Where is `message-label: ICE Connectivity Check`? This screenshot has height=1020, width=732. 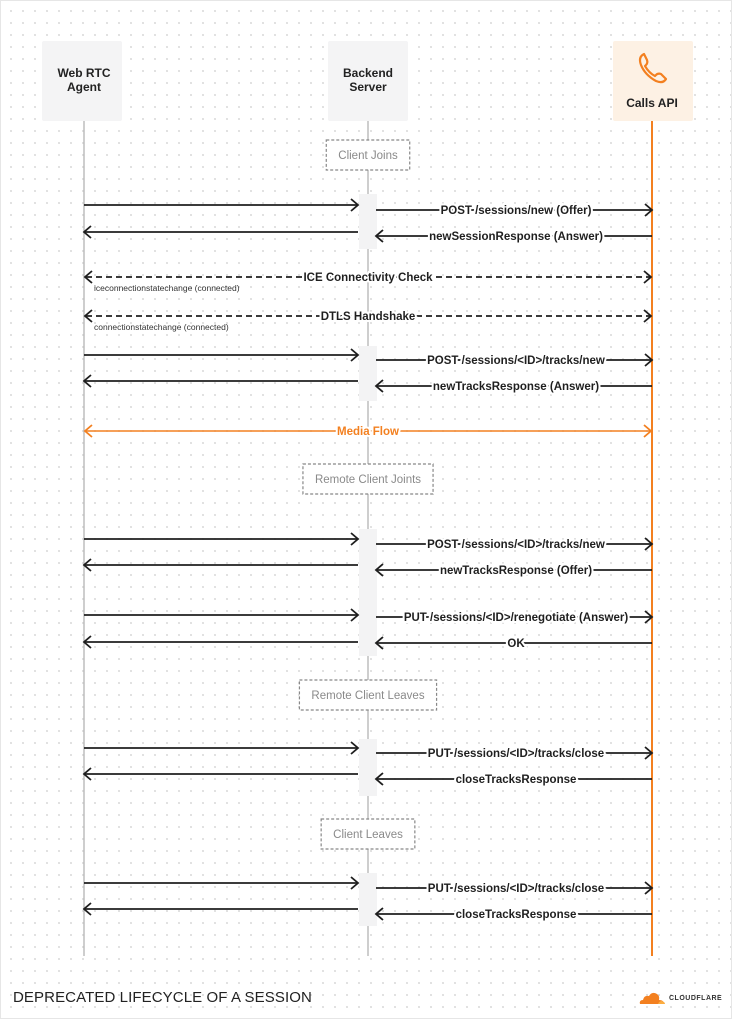
message-label: ICE Connectivity Check is located at coordinates (368, 278).